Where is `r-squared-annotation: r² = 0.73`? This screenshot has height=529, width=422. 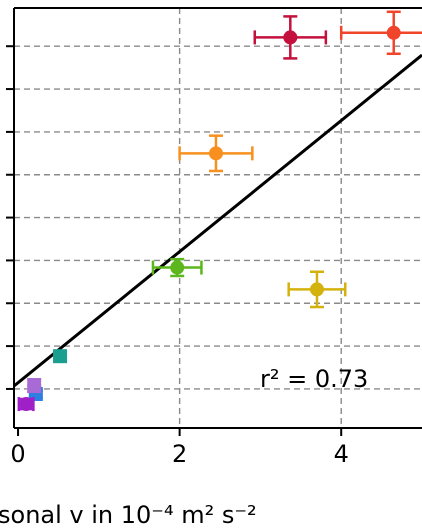
r-squared-annotation: r² = 0.73 is located at coordinates (314, 379).